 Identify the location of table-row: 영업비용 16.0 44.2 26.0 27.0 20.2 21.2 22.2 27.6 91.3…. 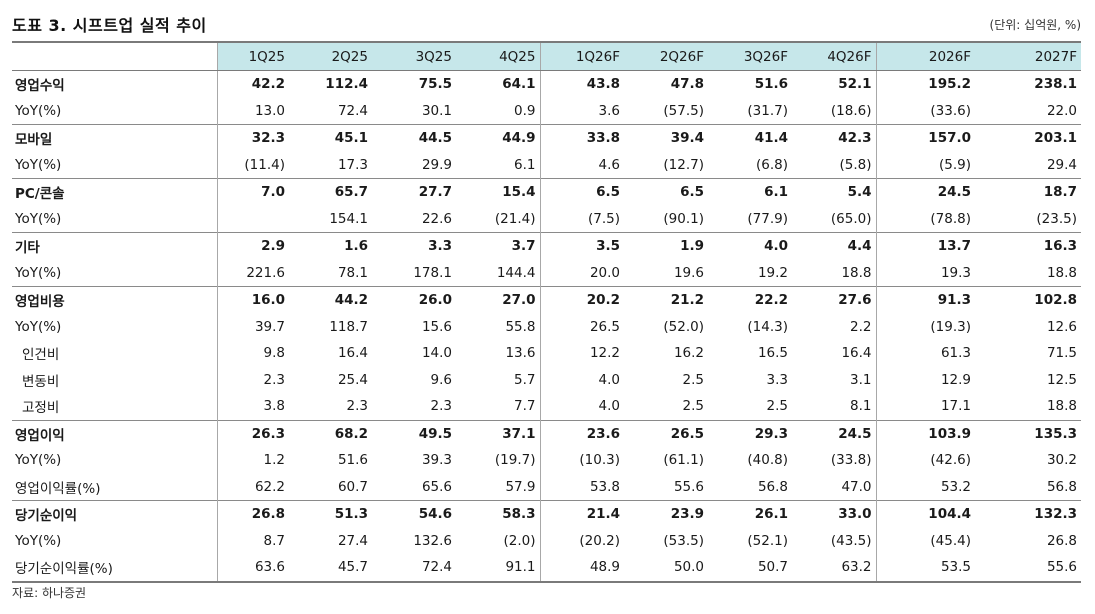
(546, 300).